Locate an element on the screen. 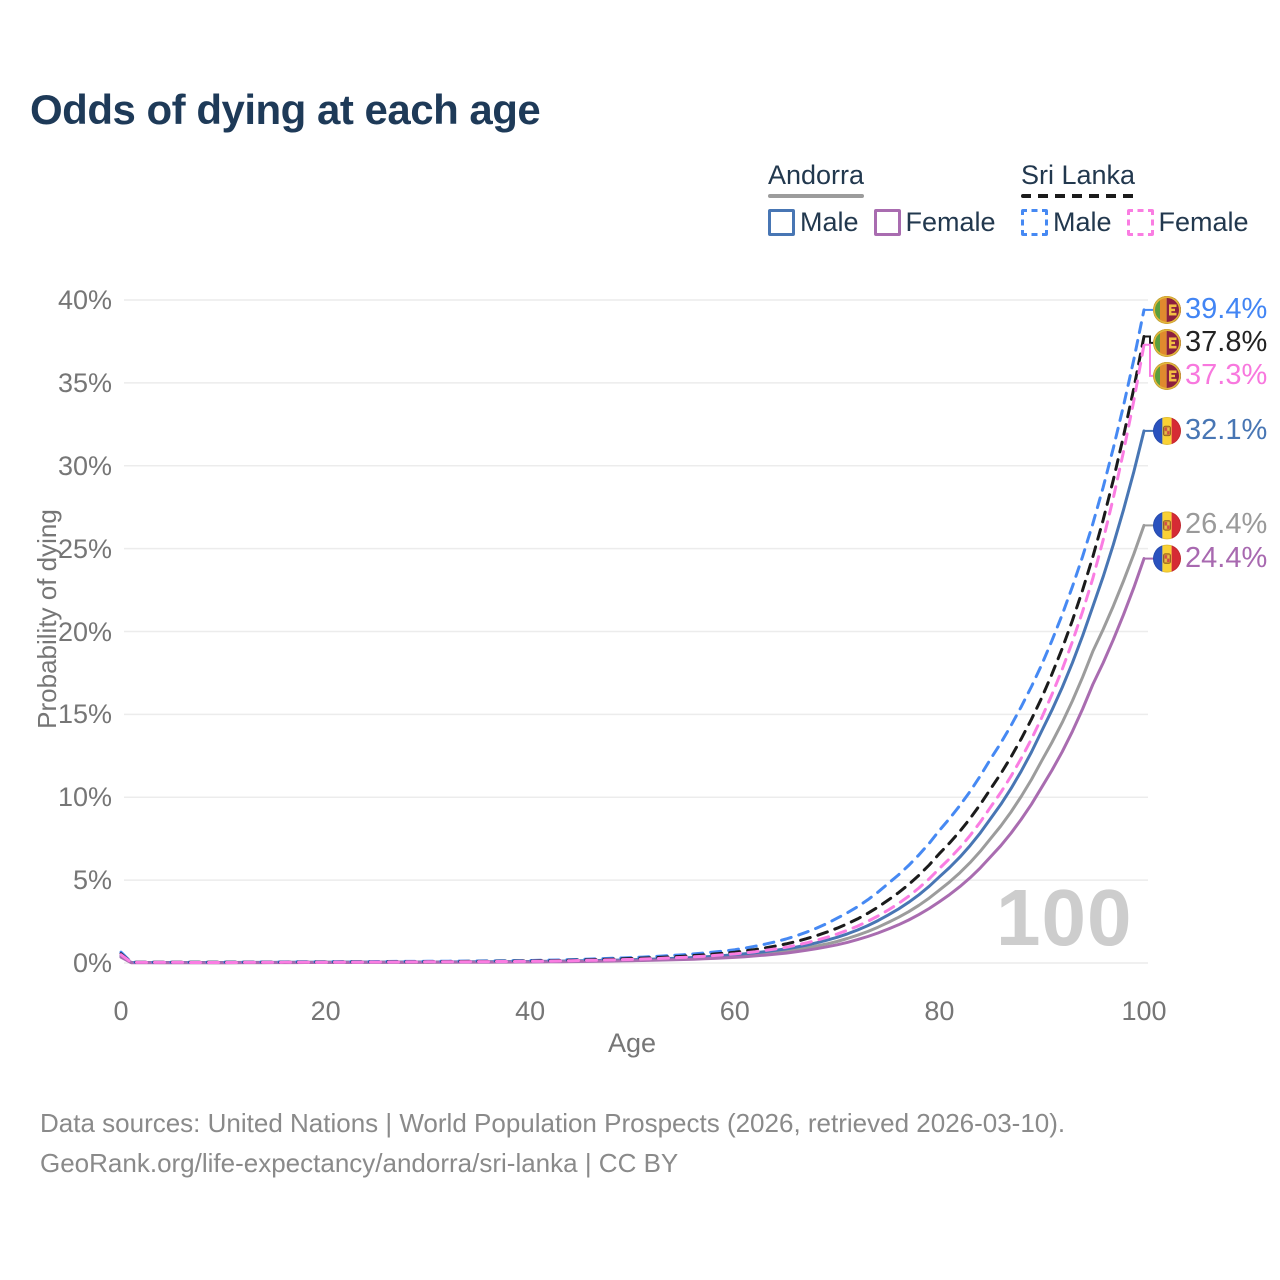 Image resolution: width=1280 pixels, height=1280 pixels. age-counter-watermark: 100 is located at coordinates (1064, 917).